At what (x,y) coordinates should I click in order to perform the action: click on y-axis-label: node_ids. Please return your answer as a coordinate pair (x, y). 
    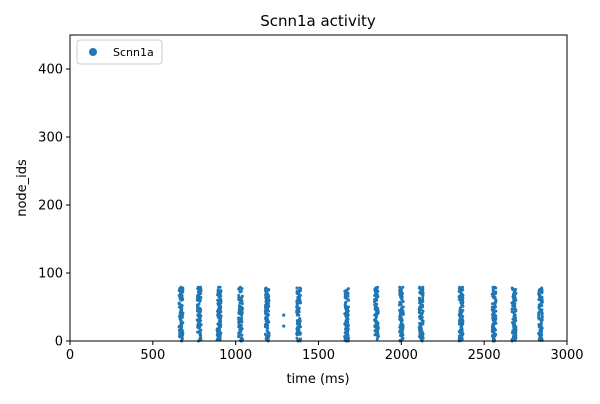
    Looking at the image, I should click on (22, 188).